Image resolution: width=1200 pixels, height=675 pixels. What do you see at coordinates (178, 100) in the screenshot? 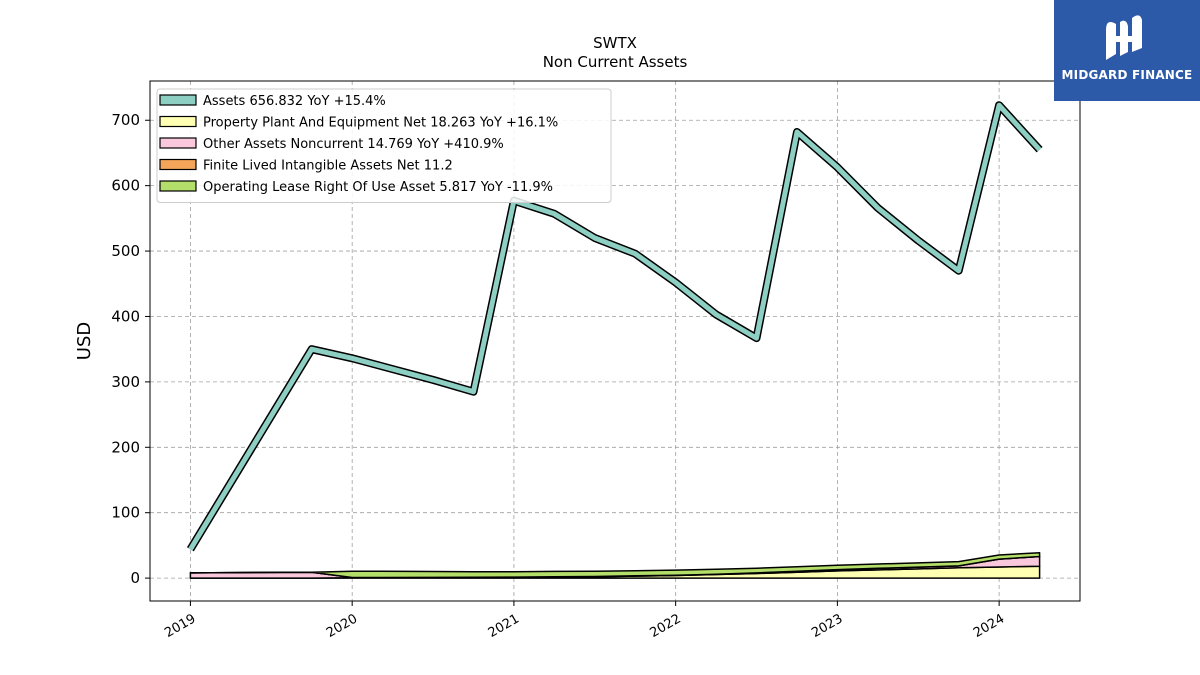
I see `legend-swatch-assets` at bounding box center [178, 100].